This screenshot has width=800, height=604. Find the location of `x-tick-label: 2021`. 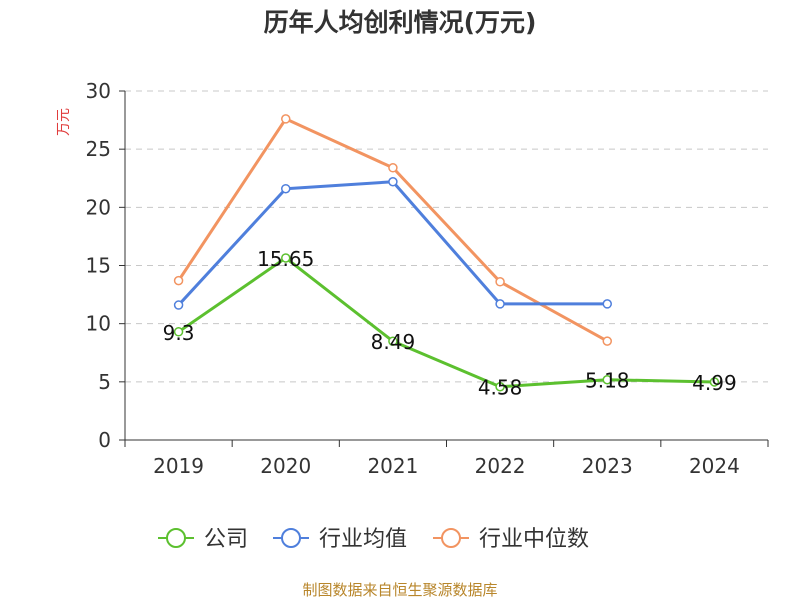

x-tick-label: 2021 is located at coordinates (392, 466).